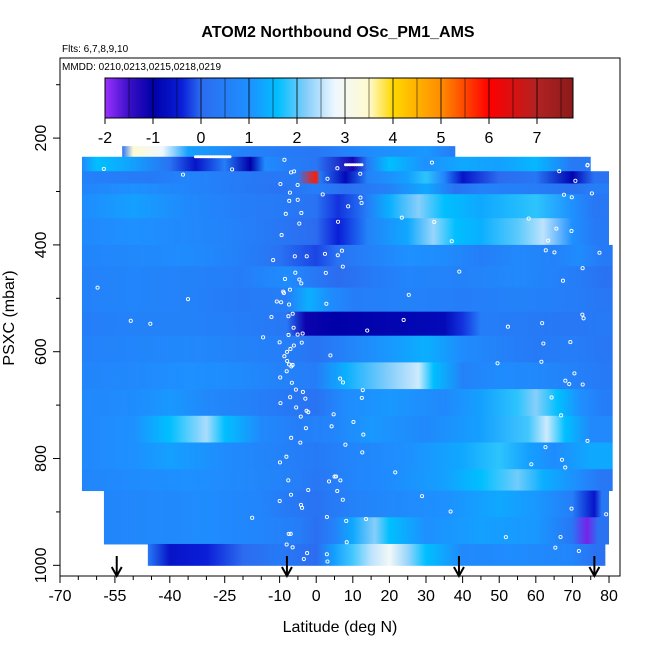 Image resolution: width=650 pixels, height=650 pixels. What do you see at coordinates (41, 565) in the screenshot?
I see `y-tick-label: 1000` at bounding box center [41, 565].